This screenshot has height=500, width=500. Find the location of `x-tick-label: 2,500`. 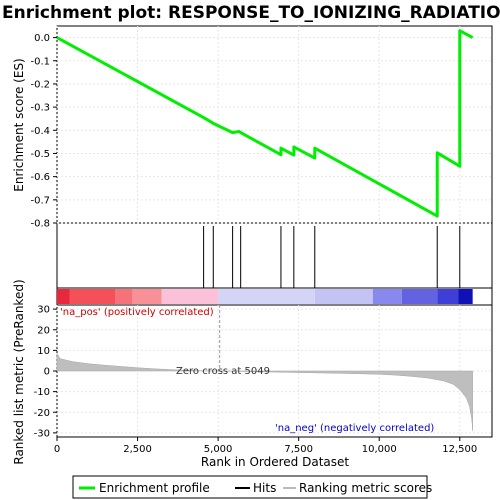

x-tick-label: 2,500 is located at coordinates (137, 449).